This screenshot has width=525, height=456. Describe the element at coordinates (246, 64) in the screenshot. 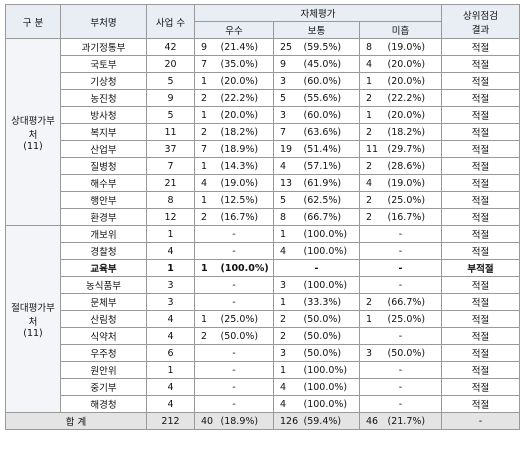

I see `rating-percent: (35.0%)` at that location.